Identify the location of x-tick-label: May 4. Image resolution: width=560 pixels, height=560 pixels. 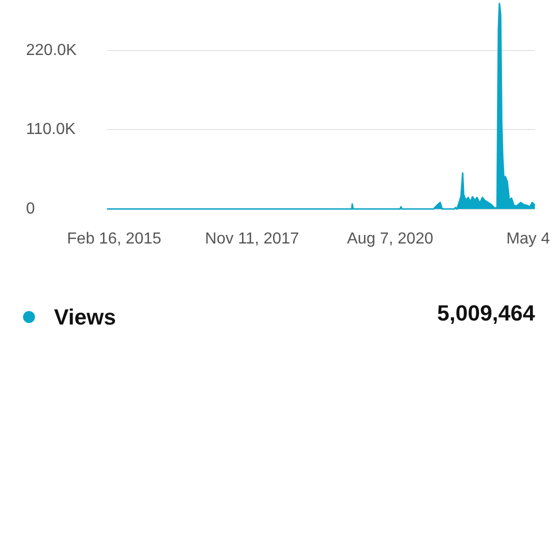
(528, 239).